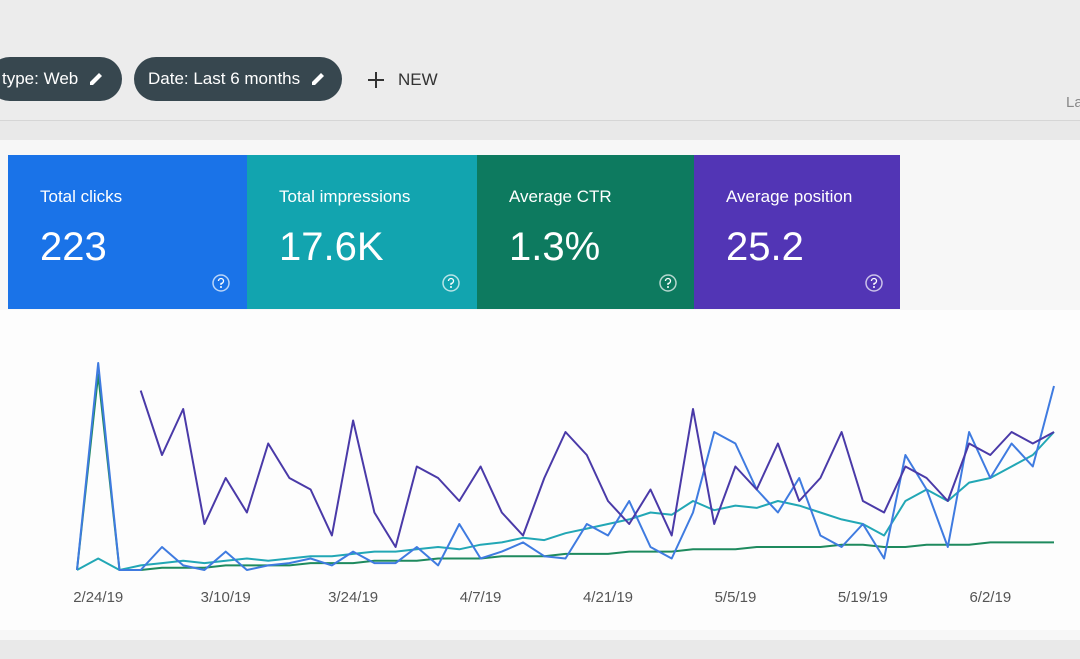  What do you see at coordinates (481, 597) in the screenshot?
I see `x-tick-label: 4/7/19` at bounding box center [481, 597].